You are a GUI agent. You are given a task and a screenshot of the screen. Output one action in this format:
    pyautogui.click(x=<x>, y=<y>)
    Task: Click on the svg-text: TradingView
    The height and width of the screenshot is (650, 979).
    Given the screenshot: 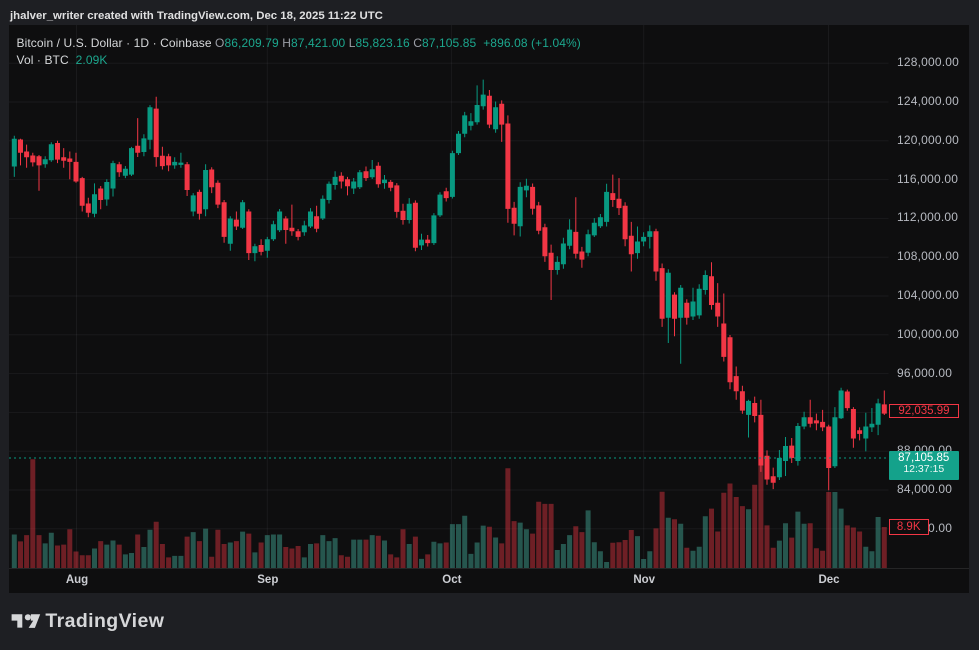 What is the action you would take?
    pyautogui.click(x=104, y=621)
    